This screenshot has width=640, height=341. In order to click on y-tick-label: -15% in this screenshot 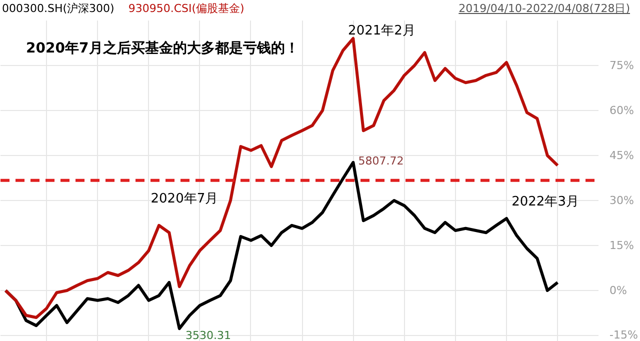, I will do `click(624, 334)`.